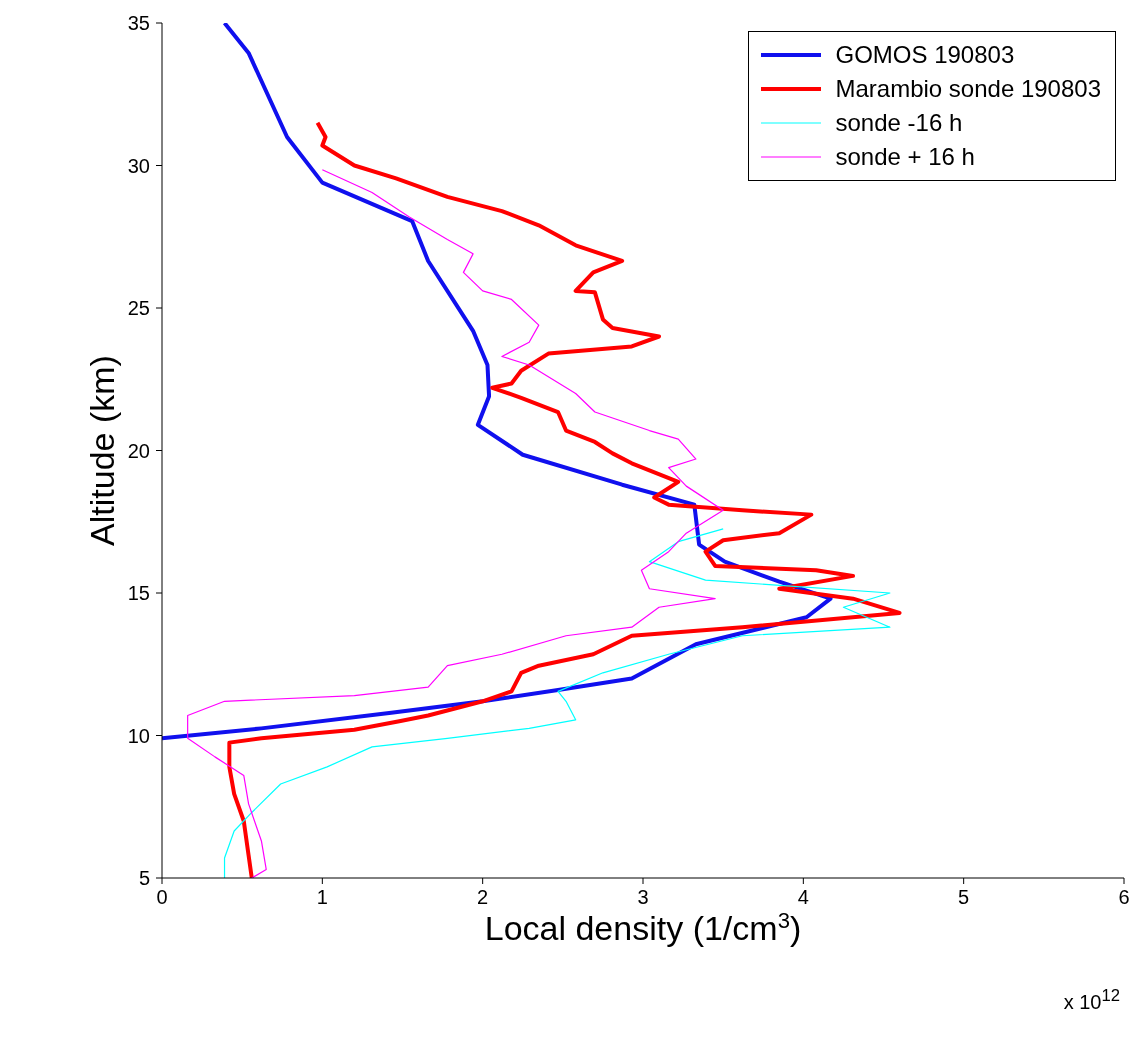 The height and width of the screenshot is (1044, 1142). What do you see at coordinates (643, 927) in the screenshot?
I see `x-axis-title: Local density (1/cm$^{3}$)` at bounding box center [643, 927].